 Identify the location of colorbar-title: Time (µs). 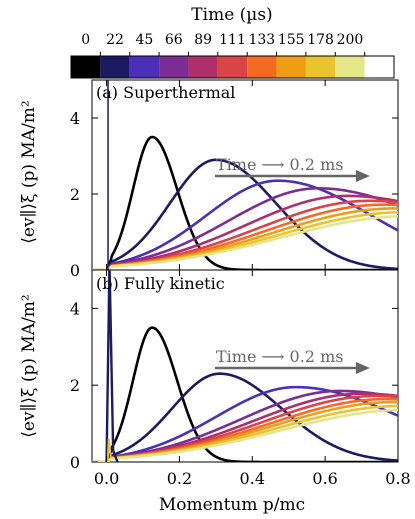
(231, 15).